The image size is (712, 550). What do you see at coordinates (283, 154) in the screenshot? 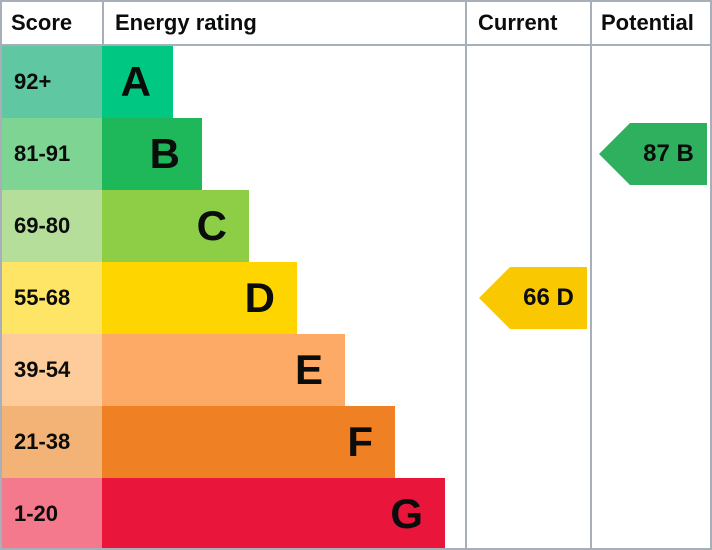
I see `band-bar-zone: B` at bounding box center [283, 154].